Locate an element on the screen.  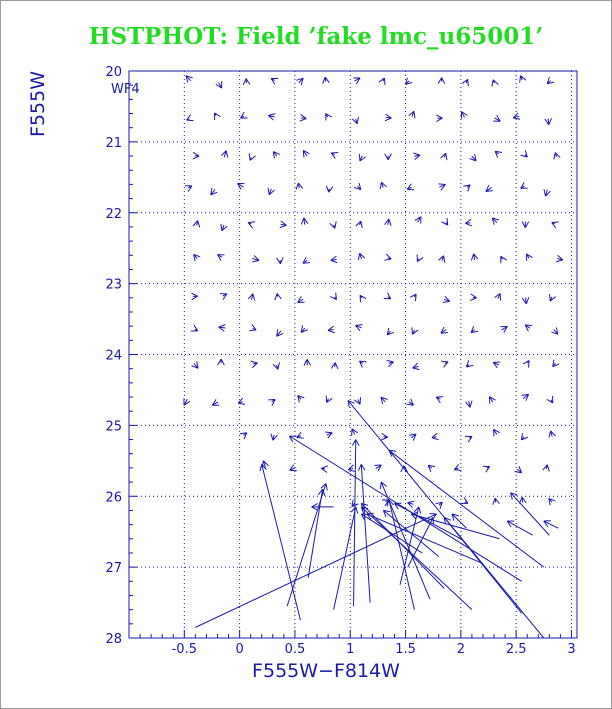
y-tick-label: 20 is located at coordinates (113, 72).